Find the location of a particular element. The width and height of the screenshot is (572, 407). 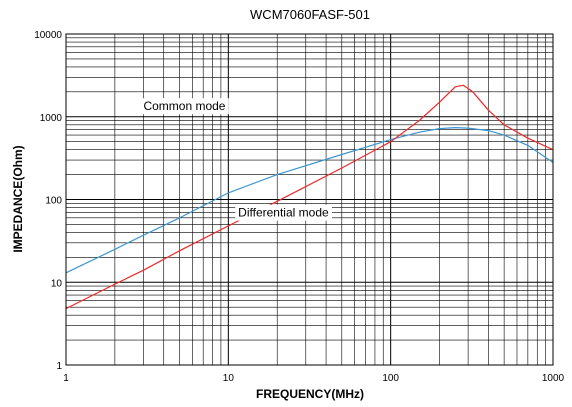

chart-title: WCM7060FASF-501 is located at coordinates (310, 14).